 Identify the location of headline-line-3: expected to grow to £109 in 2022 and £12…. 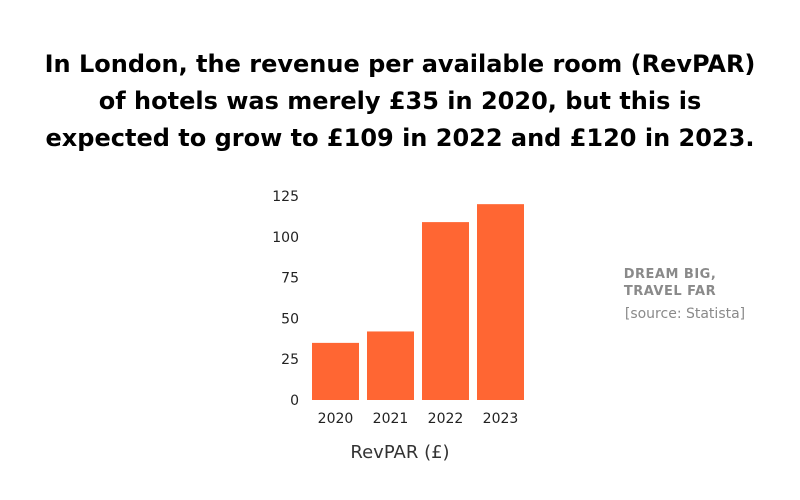
(400, 138).